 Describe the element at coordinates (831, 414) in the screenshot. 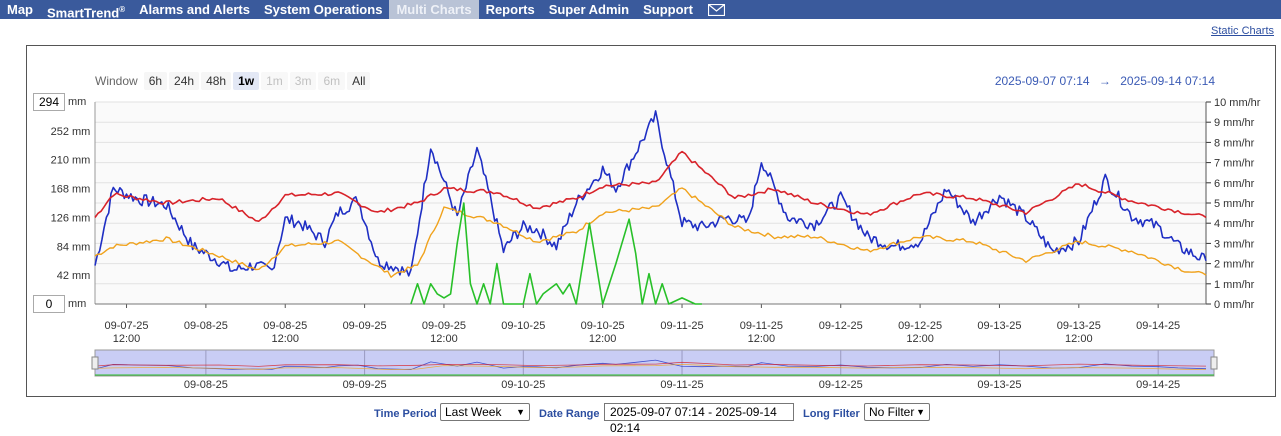

I see `long-filter-label: Long Filter` at that location.